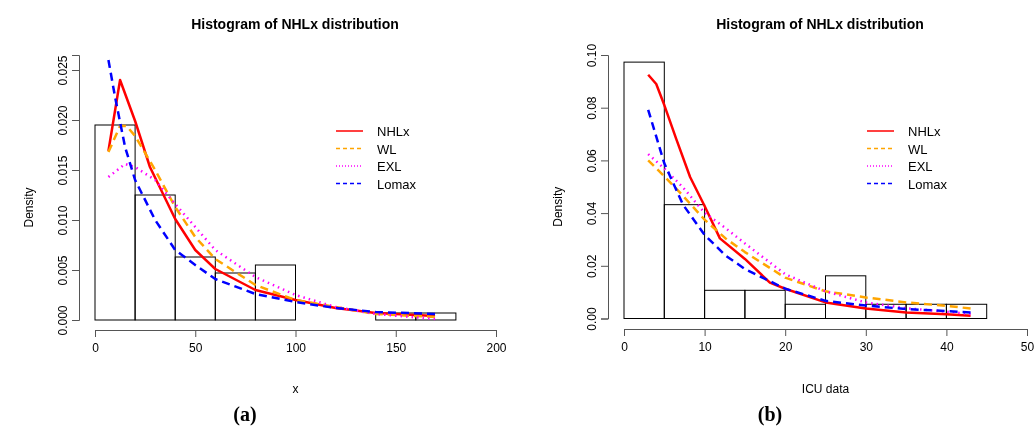  I want to click on y-tick-label: 0.02, so click(592, 266).